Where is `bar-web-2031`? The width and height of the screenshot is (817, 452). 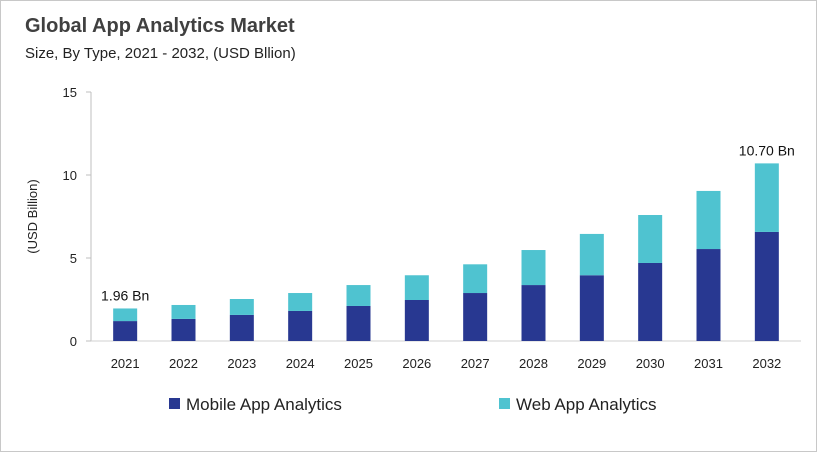 bar-web-2031 is located at coordinates (708, 220).